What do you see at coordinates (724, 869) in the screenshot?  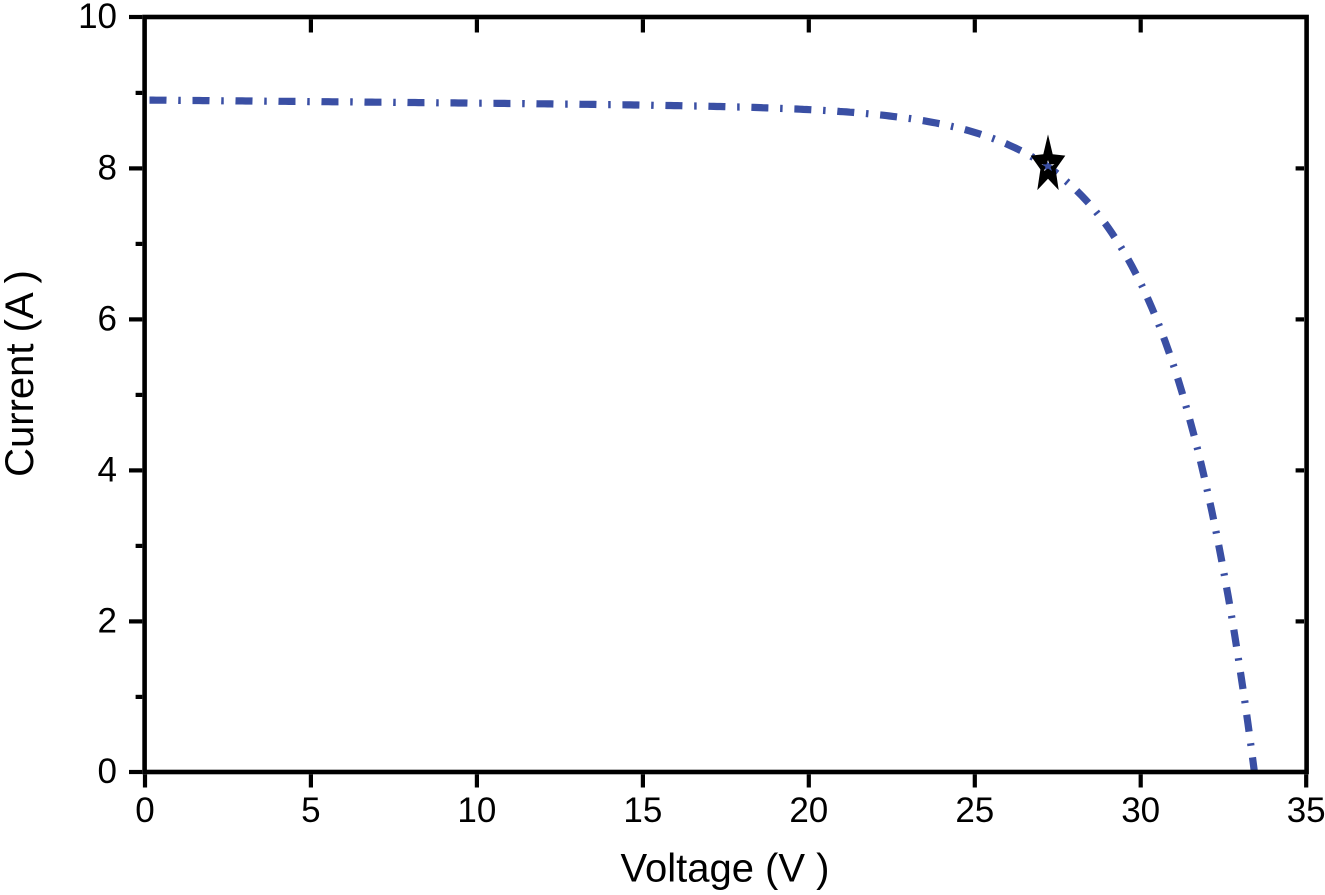 I see `svg-text: Voltage (V )` at bounding box center [724, 869].